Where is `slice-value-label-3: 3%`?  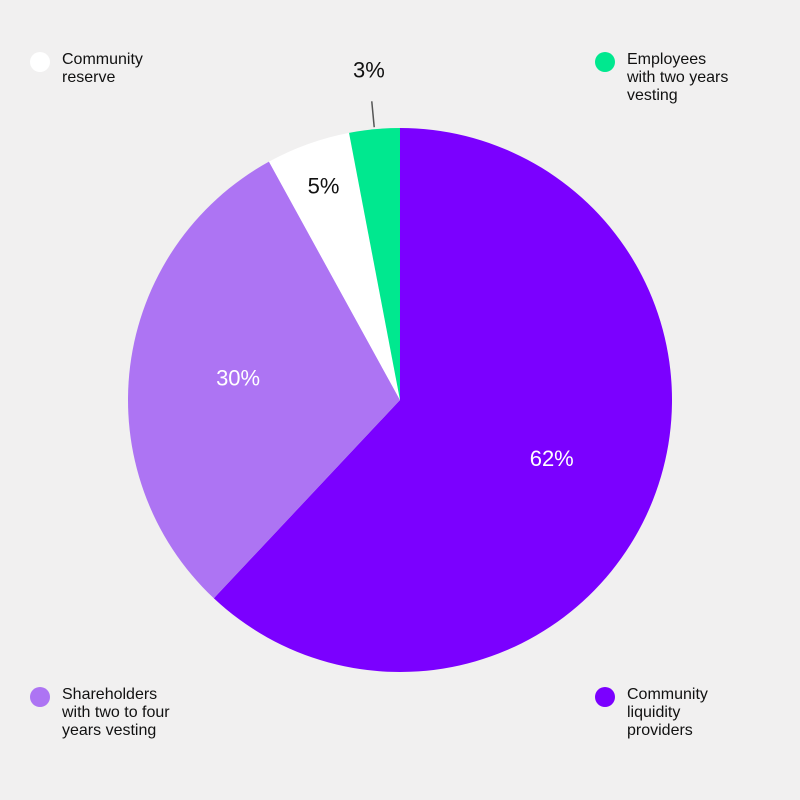
slice-value-label-3: 3% is located at coordinates (369, 69).